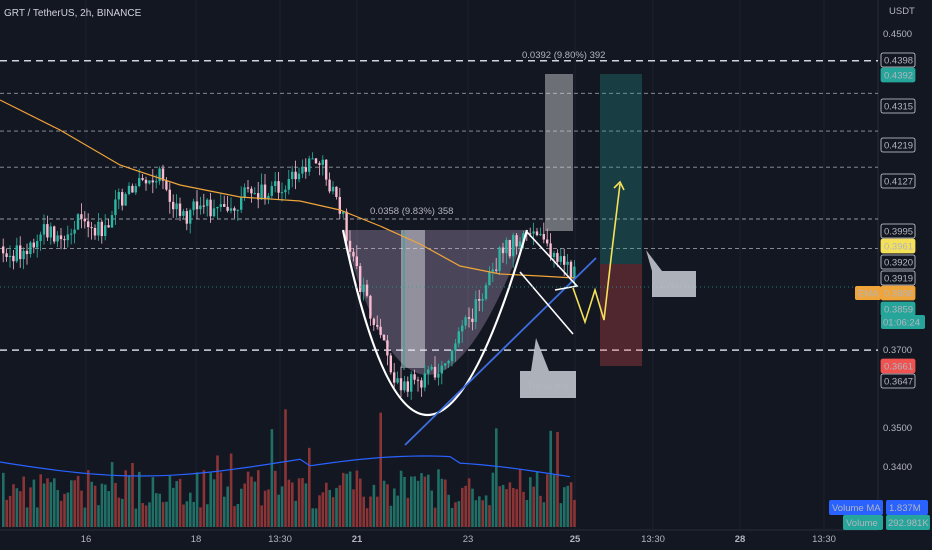  Describe the element at coordinates (575, 539) in the screenshot. I see `x-tick-label: 25` at that location.